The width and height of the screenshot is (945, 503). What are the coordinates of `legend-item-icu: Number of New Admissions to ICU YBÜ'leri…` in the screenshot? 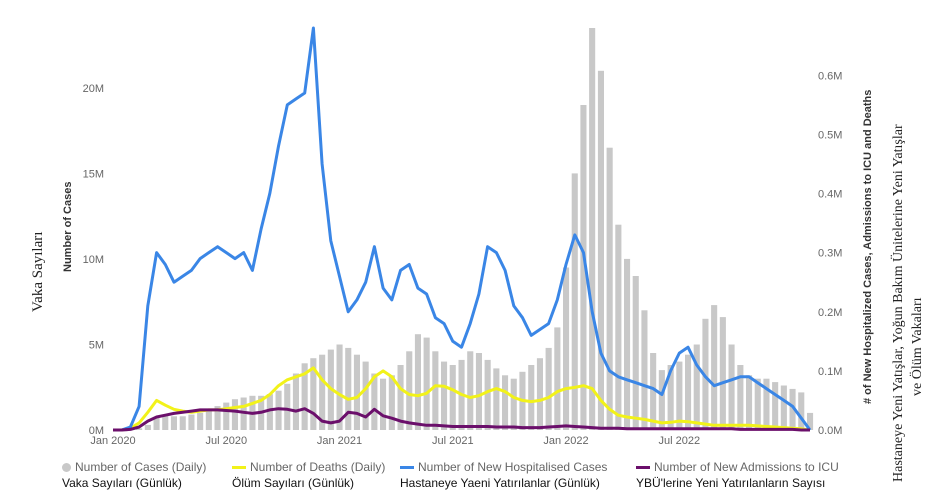 It's located at (737, 475).